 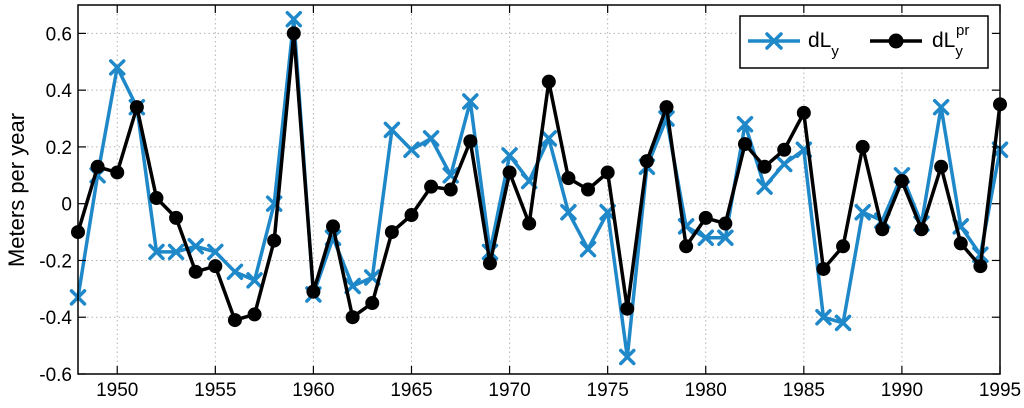 What do you see at coordinates (902, 390) in the screenshot?
I see `x-tick-label: 1990` at bounding box center [902, 390].